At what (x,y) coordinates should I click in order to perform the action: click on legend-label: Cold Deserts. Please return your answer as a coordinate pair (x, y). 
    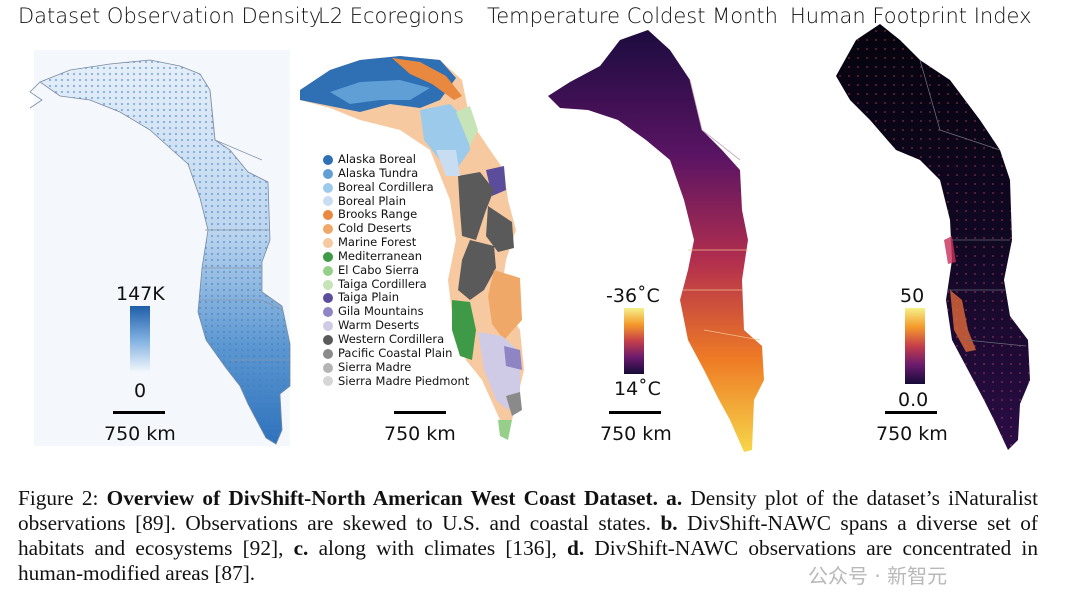
    Looking at the image, I should click on (375, 228).